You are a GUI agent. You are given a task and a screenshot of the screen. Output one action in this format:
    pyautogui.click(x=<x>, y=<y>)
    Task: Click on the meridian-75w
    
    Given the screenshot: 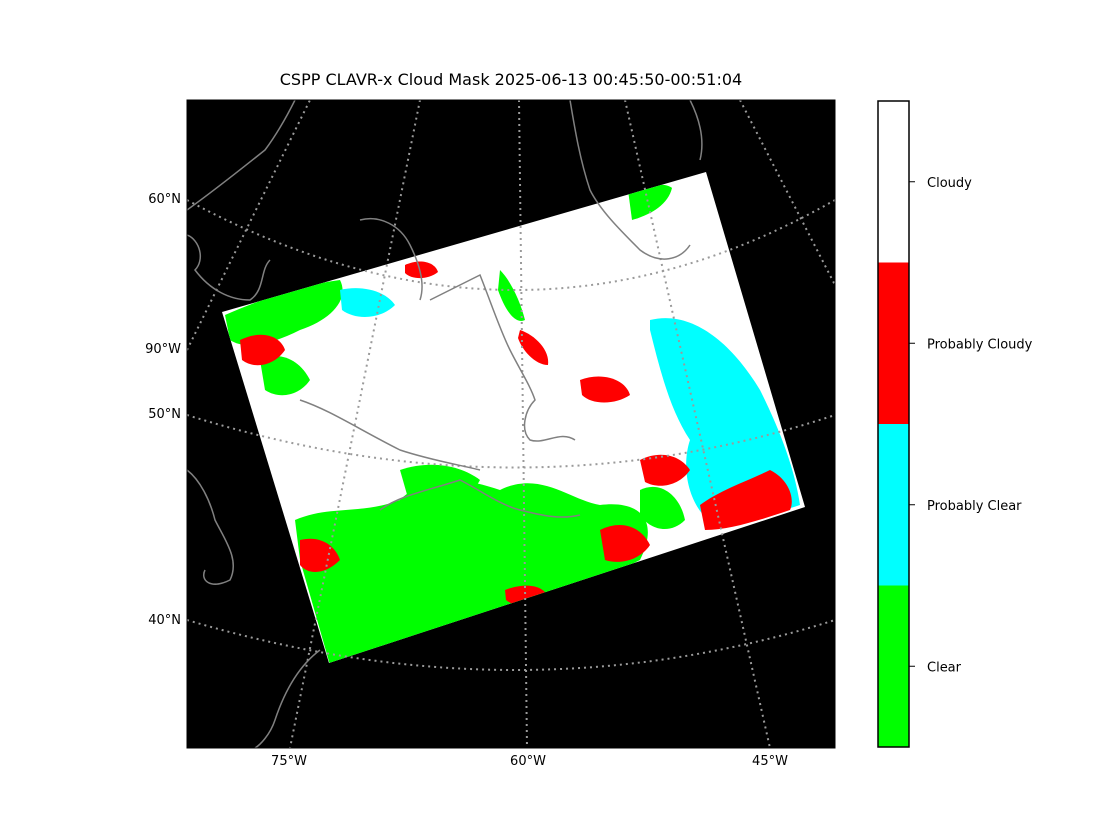 What is the action you would take?
    pyautogui.click(x=355, y=424)
    